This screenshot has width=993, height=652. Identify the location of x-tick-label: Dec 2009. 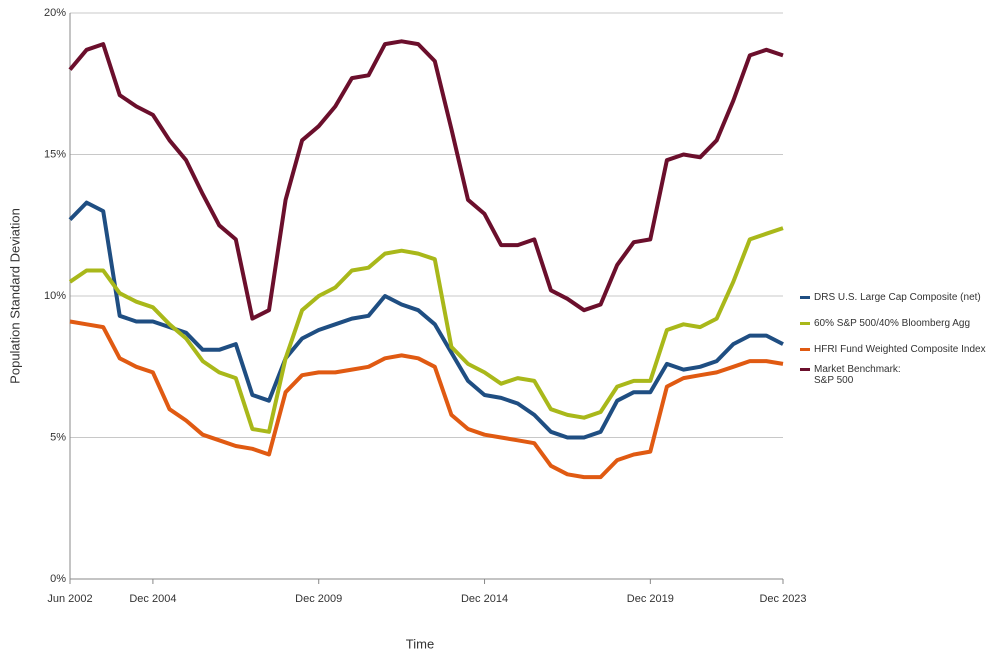
(318, 599).